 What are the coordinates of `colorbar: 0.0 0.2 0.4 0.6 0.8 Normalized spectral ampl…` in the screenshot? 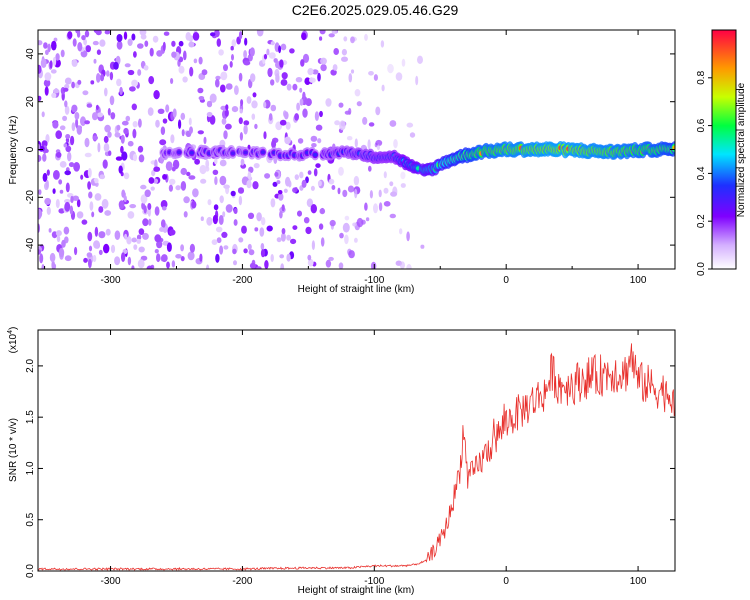 It's located at (721, 152).